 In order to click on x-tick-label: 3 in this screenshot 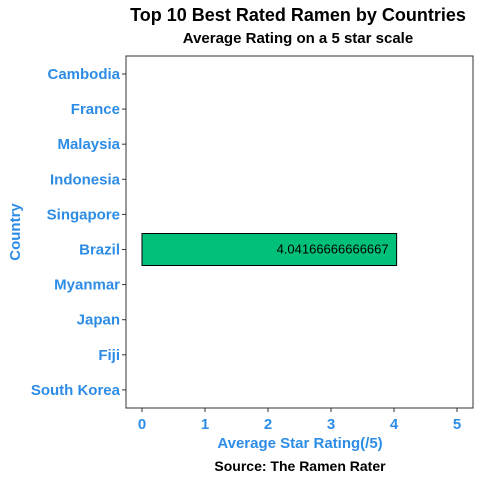, I will do `click(331, 424)`.